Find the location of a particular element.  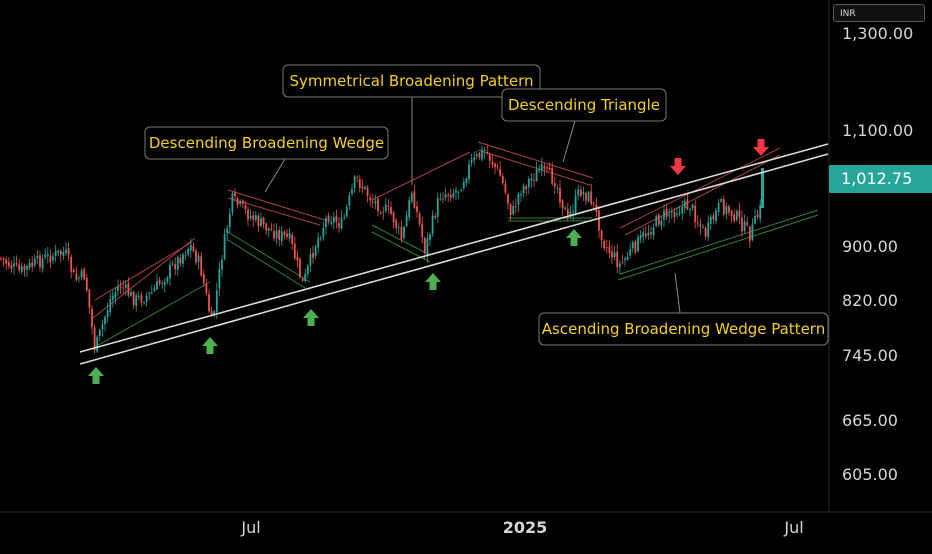

callout-label: Symmetrical Broadening Pattern is located at coordinates (411, 81).